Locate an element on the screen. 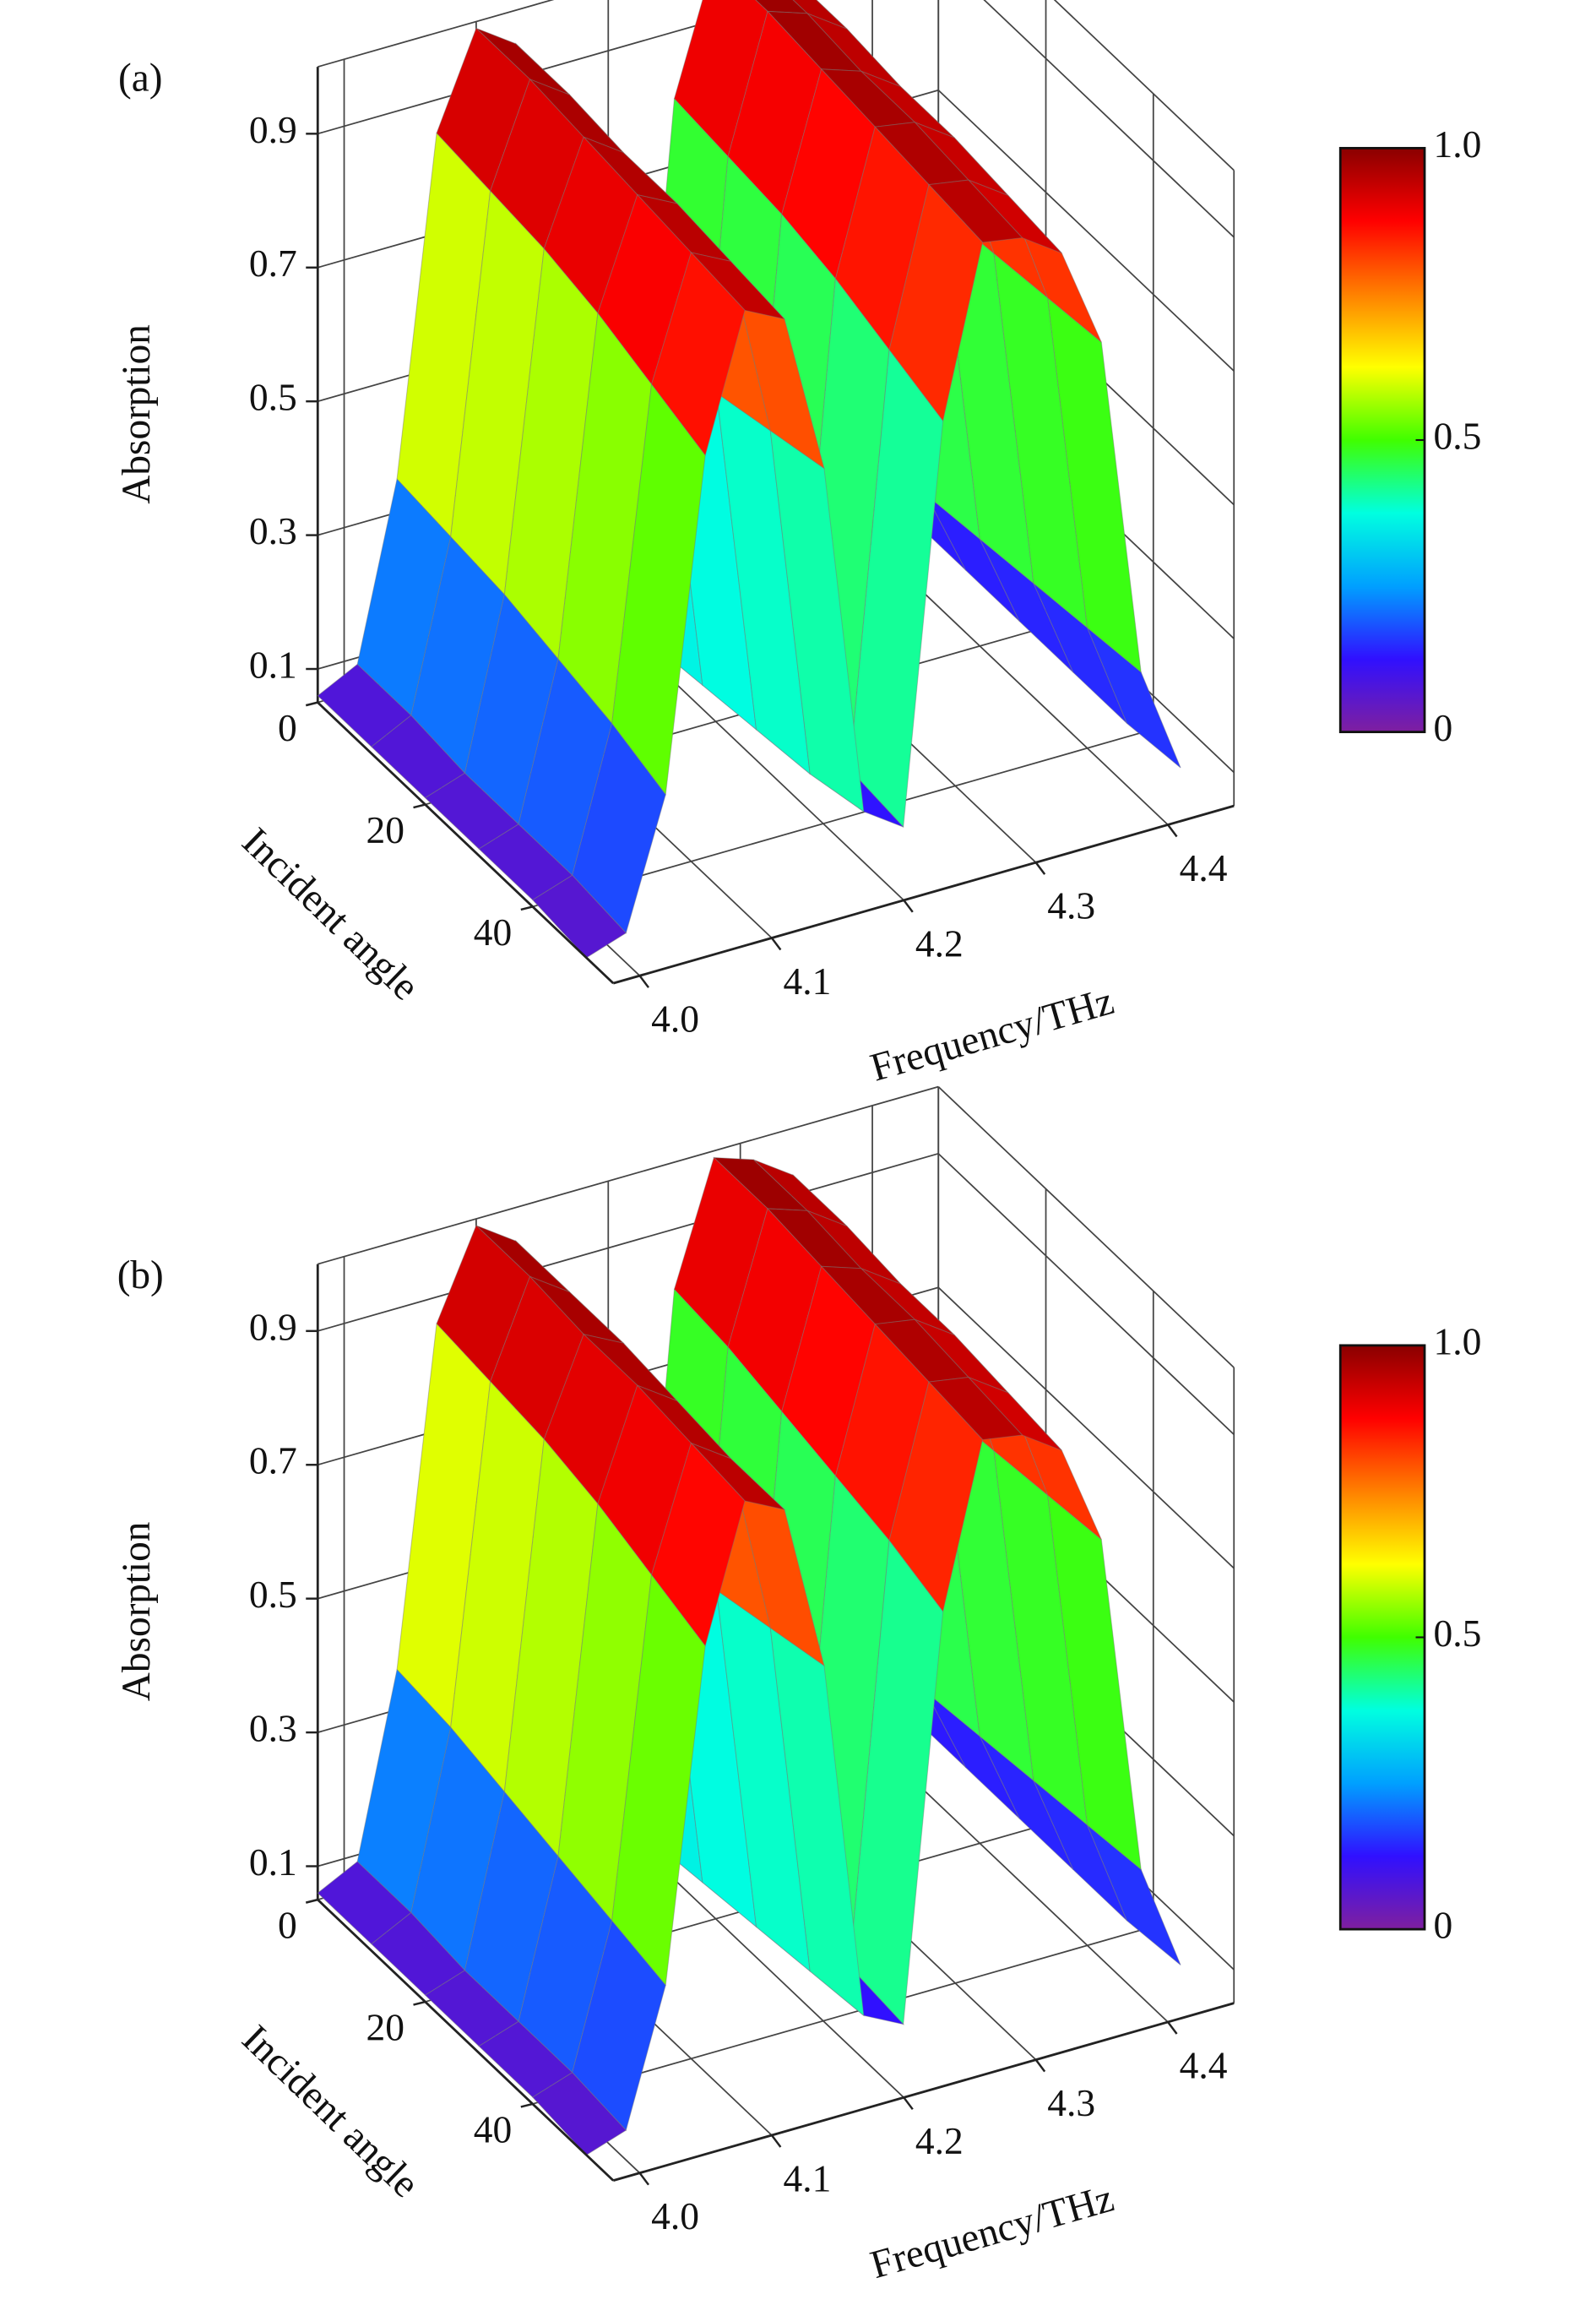  panel-label: (b) is located at coordinates (140, 1275).